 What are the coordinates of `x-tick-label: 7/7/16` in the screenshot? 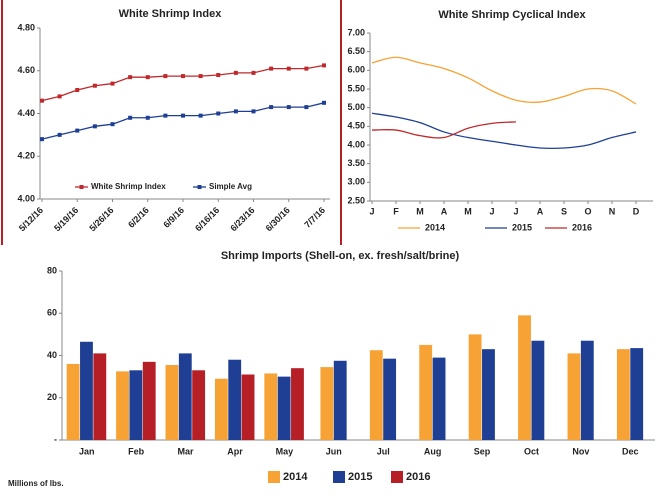 It's located at (314, 217).